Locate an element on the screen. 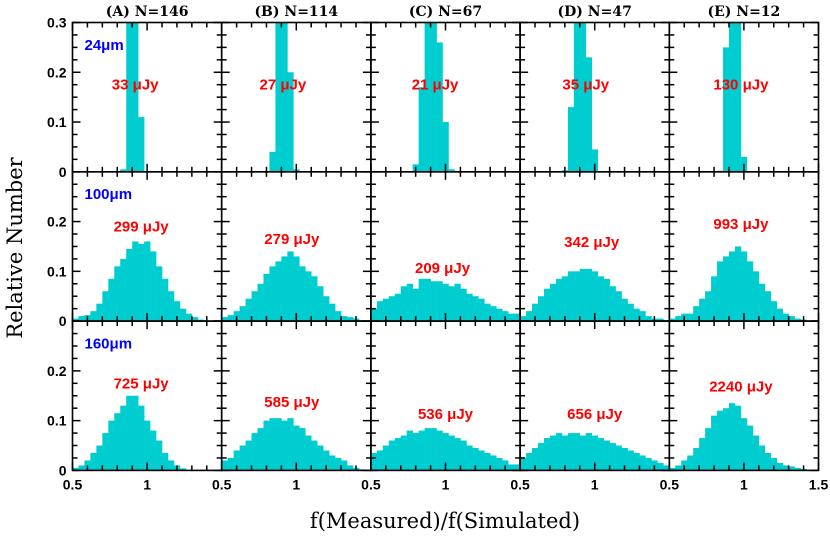  flux-label: 725 μJy is located at coordinates (142, 383).